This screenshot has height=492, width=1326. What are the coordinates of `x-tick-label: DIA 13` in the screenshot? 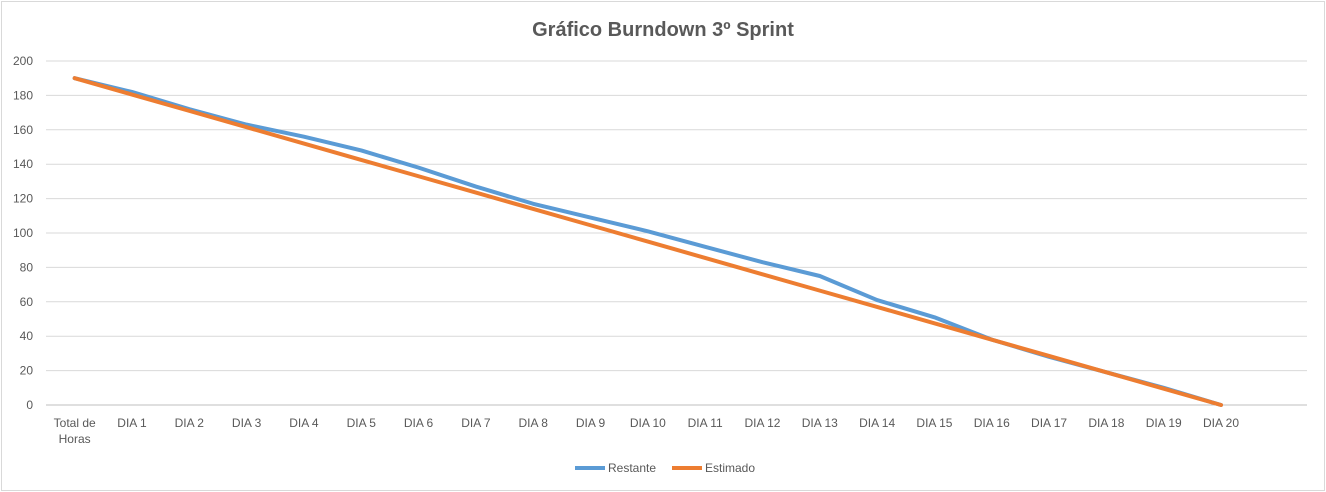 It's located at (820, 423).